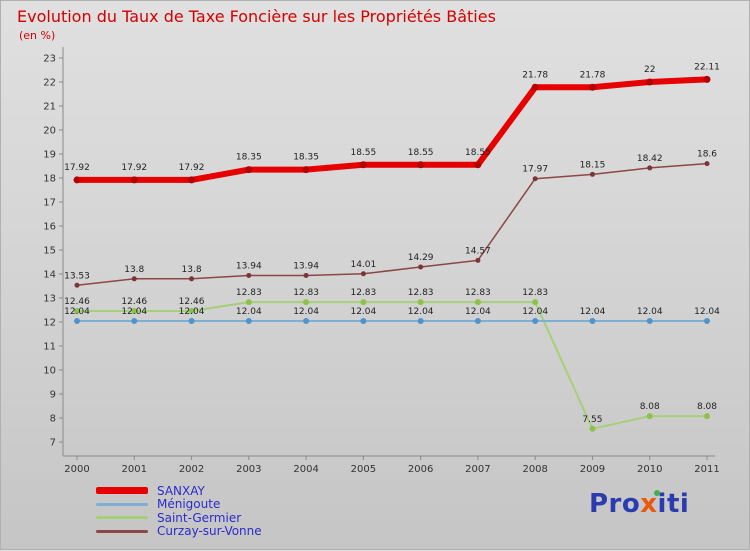 Image resolution: width=750 pixels, height=551 pixels. What do you see at coordinates (478, 251) in the screenshot?
I see `value-label: 14.57` at bounding box center [478, 251].